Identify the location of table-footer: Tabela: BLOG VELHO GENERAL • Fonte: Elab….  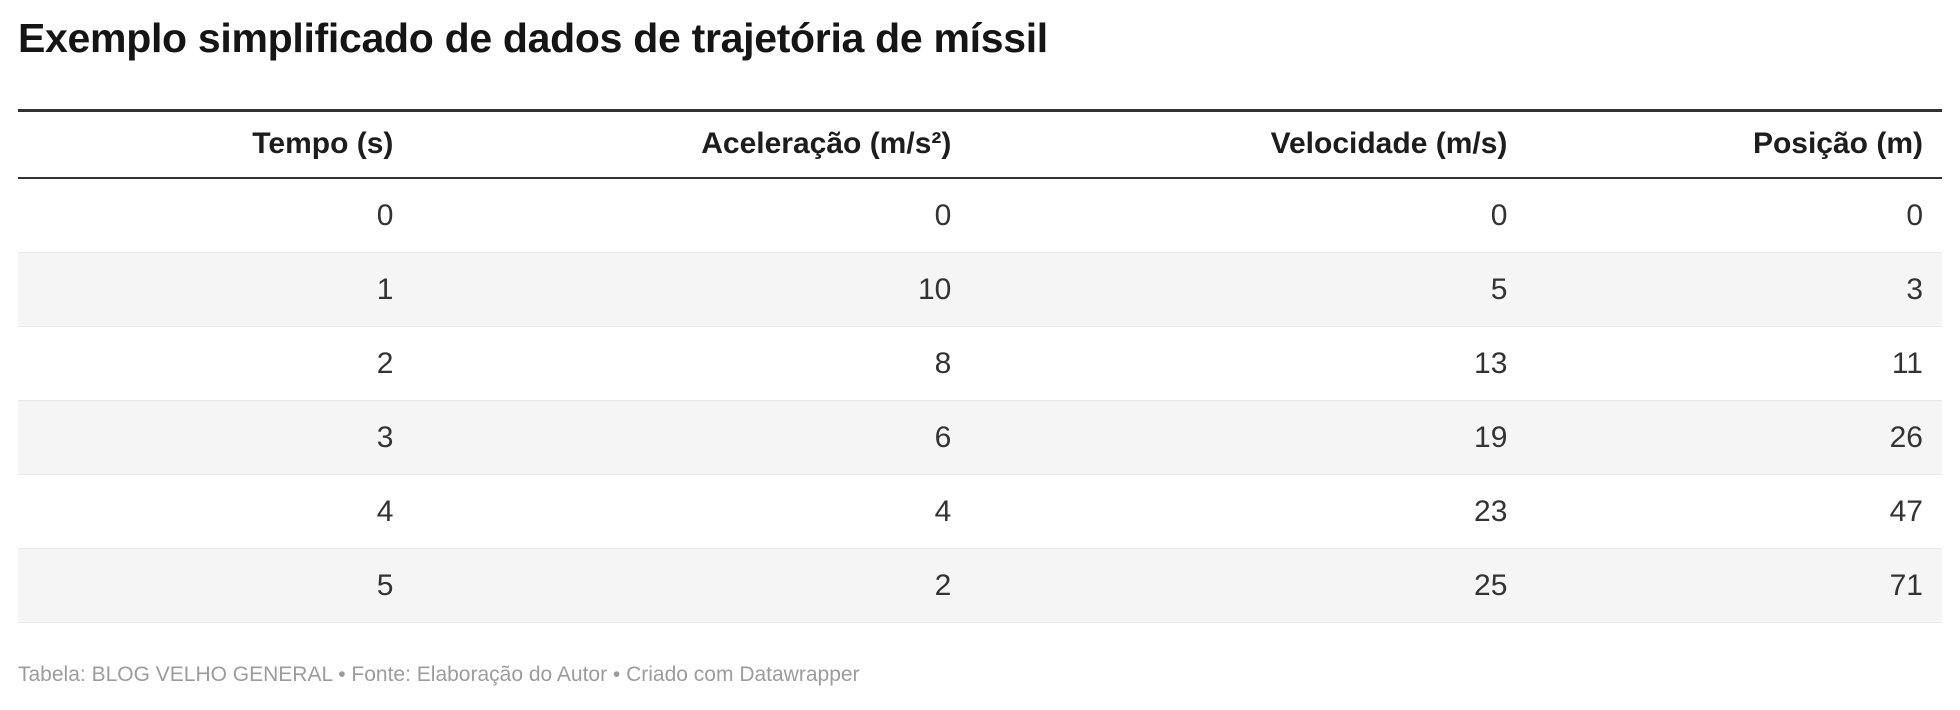
(980, 674).